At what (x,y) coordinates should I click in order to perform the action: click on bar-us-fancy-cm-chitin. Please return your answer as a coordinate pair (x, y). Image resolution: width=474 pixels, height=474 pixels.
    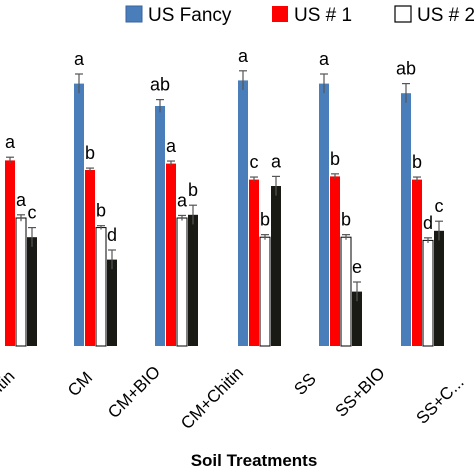
    Looking at the image, I should click on (243, 213).